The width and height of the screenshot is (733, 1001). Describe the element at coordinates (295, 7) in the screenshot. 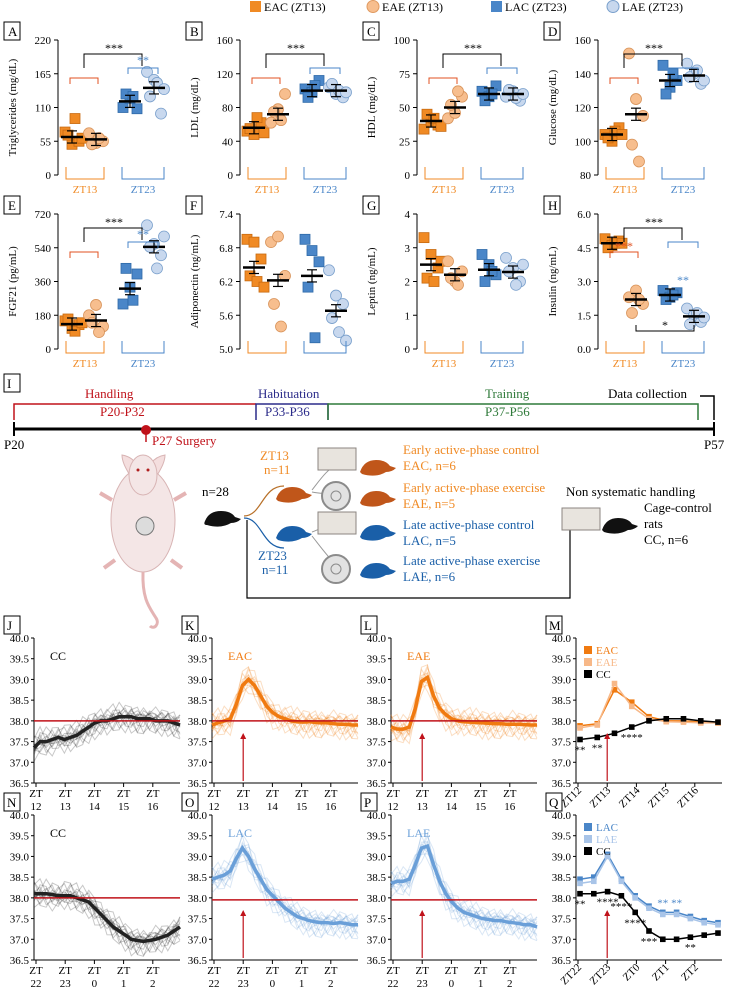

I see `legend-eac: EAC (ZT13)` at that location.